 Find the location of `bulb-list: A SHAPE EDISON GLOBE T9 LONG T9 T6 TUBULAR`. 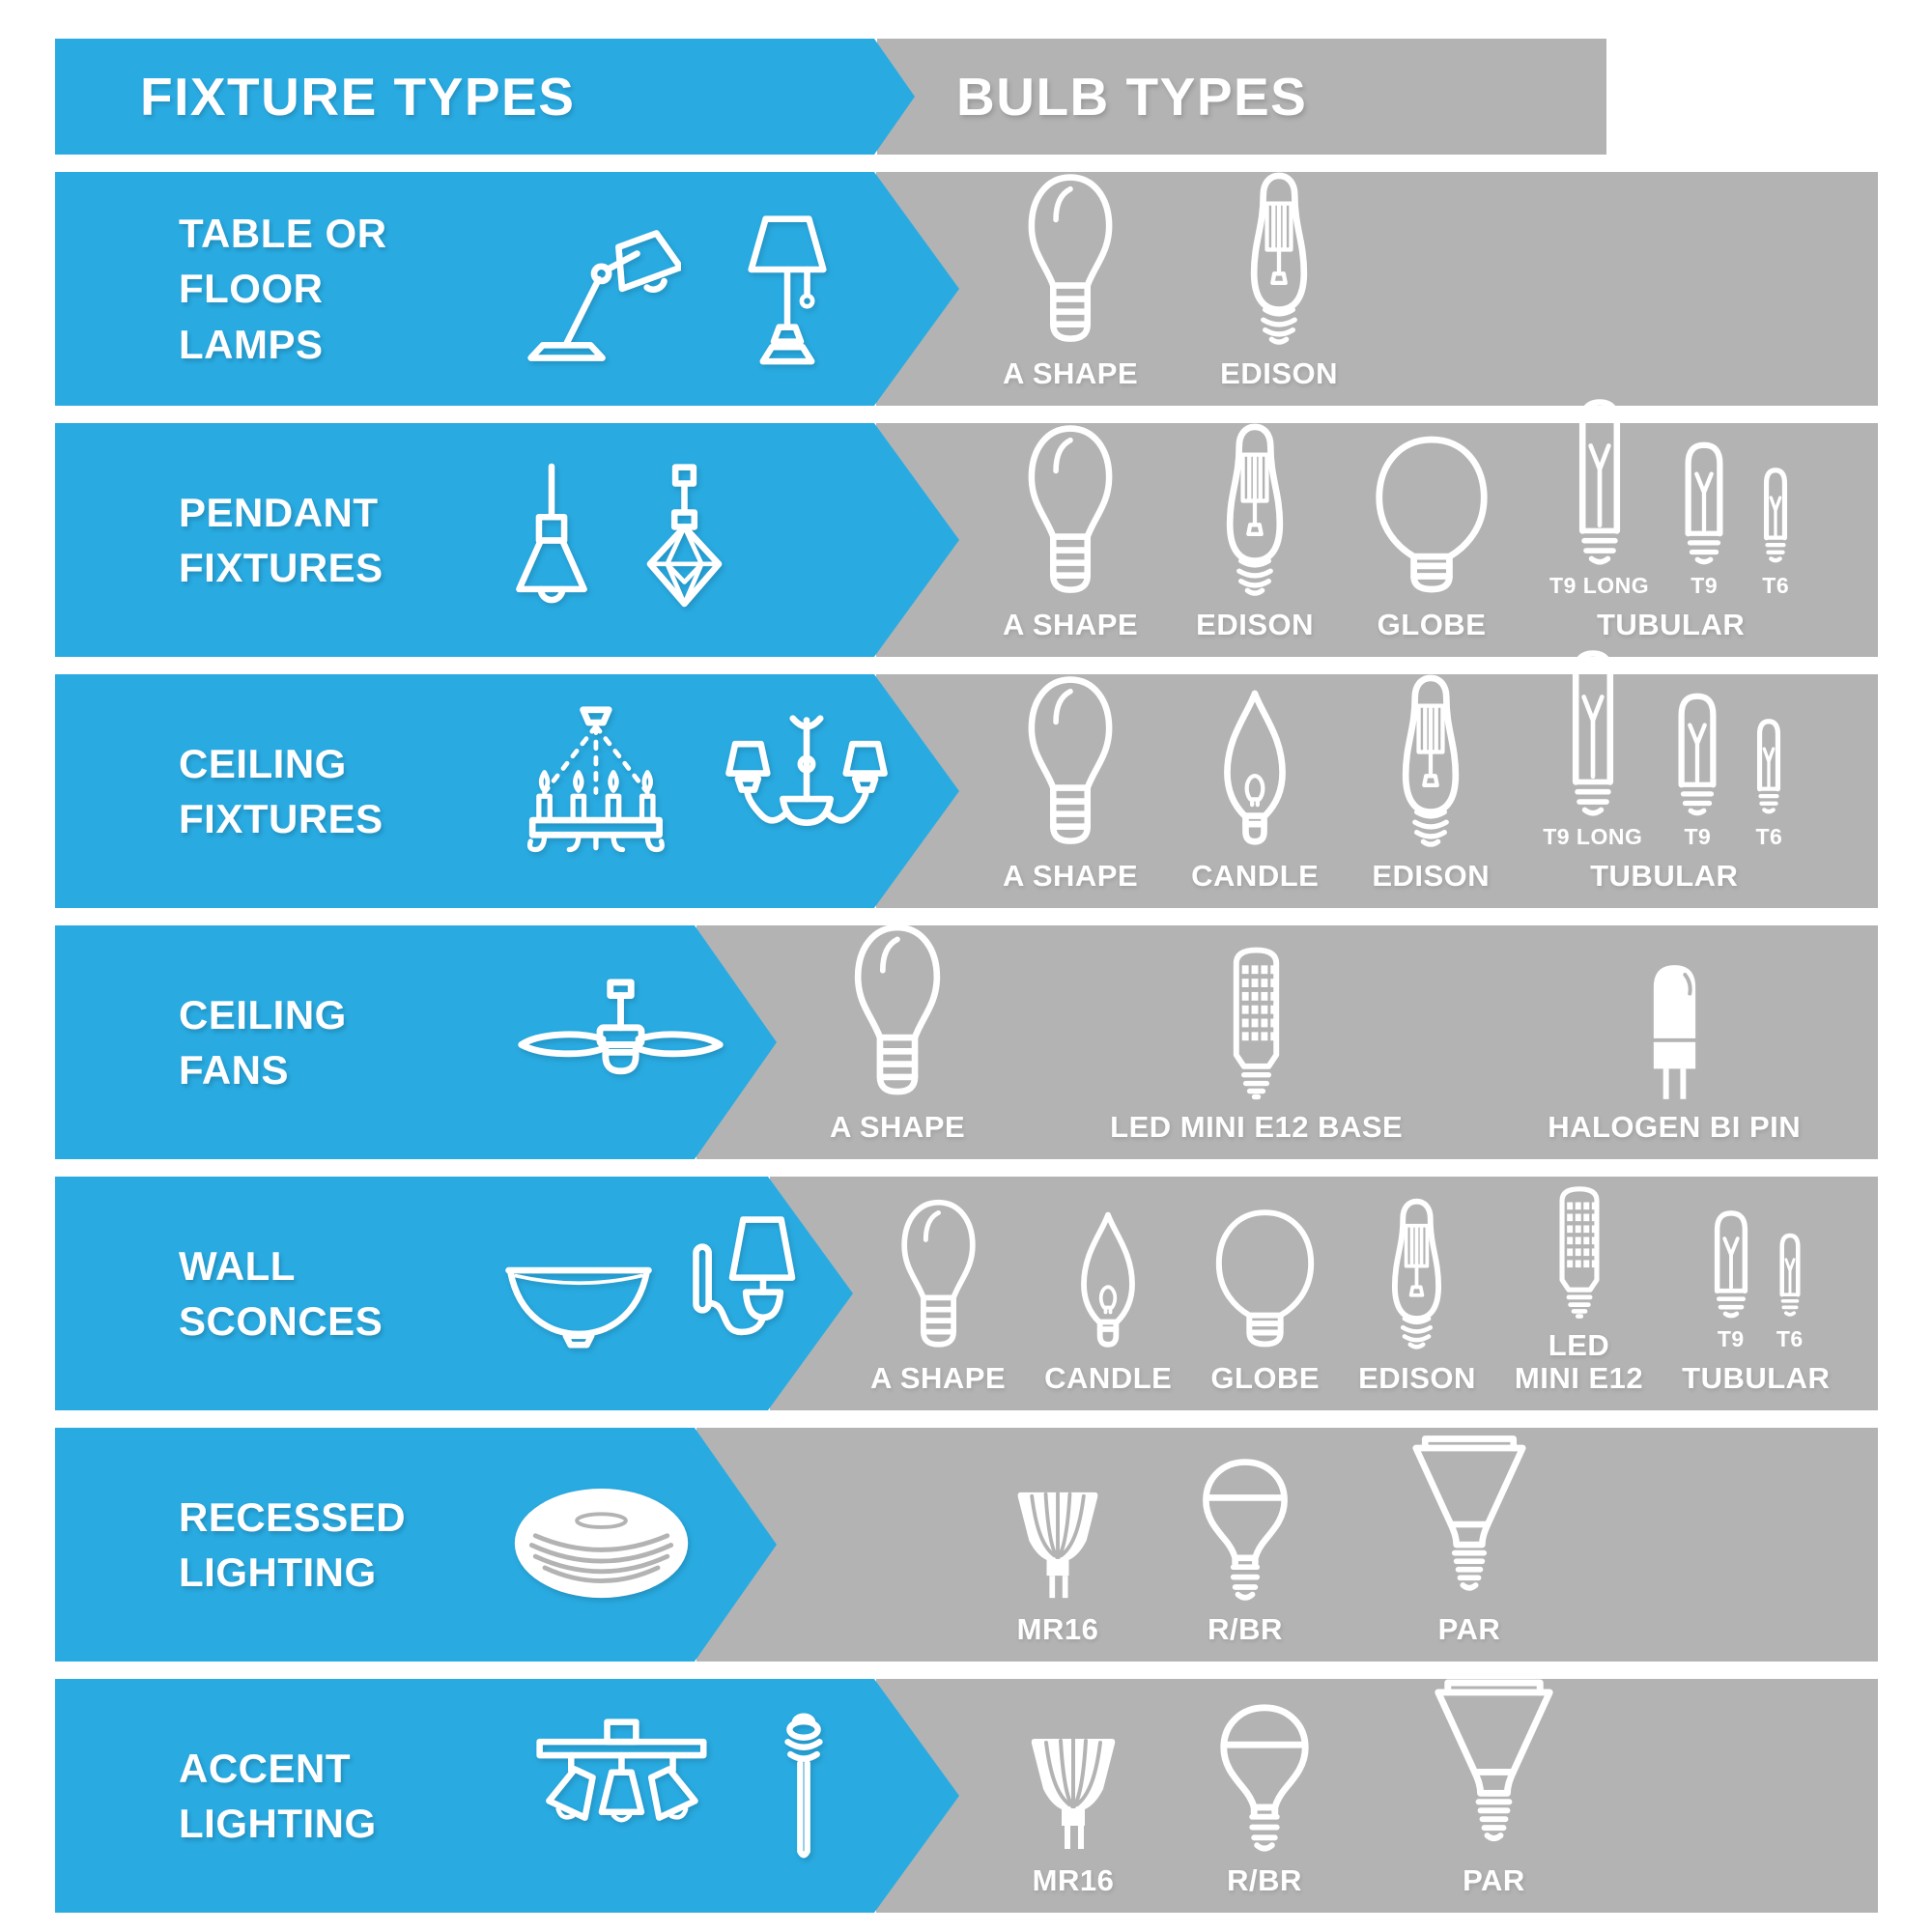

bulb-list: A SHAPE EDISON GLOBE T9 LONG T9 T6 TUBULAR is located at coordinates (1438, 528).